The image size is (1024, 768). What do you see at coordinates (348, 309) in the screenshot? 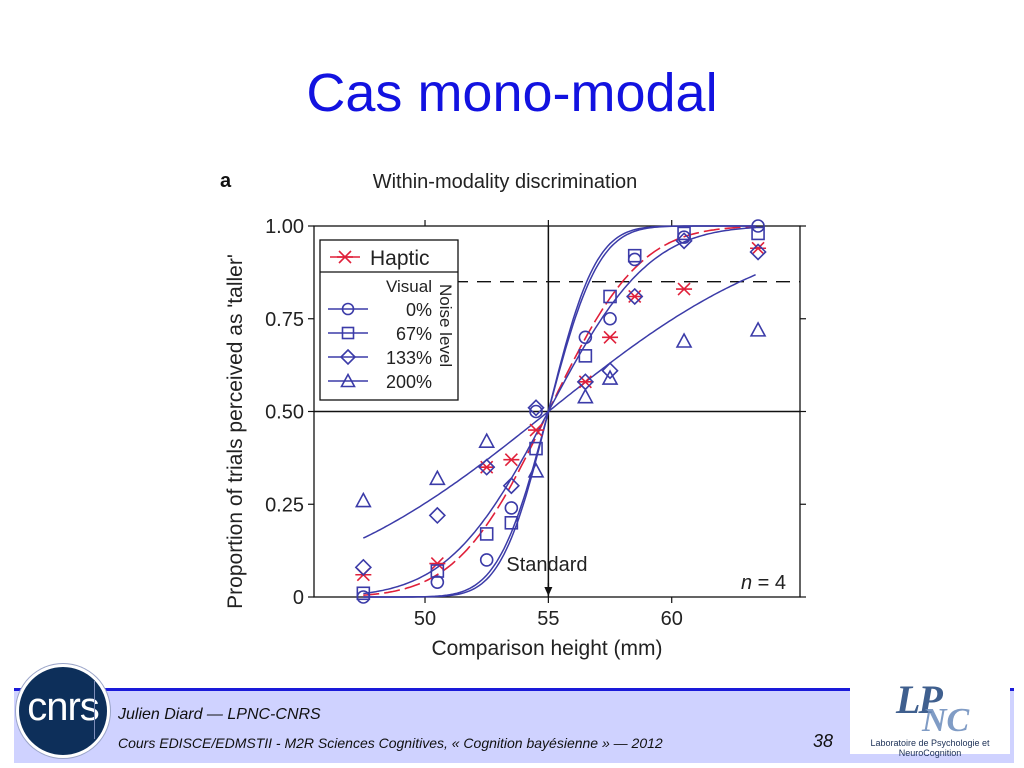
I see `legend-marker-0pct` at bounding box center [348, 309].